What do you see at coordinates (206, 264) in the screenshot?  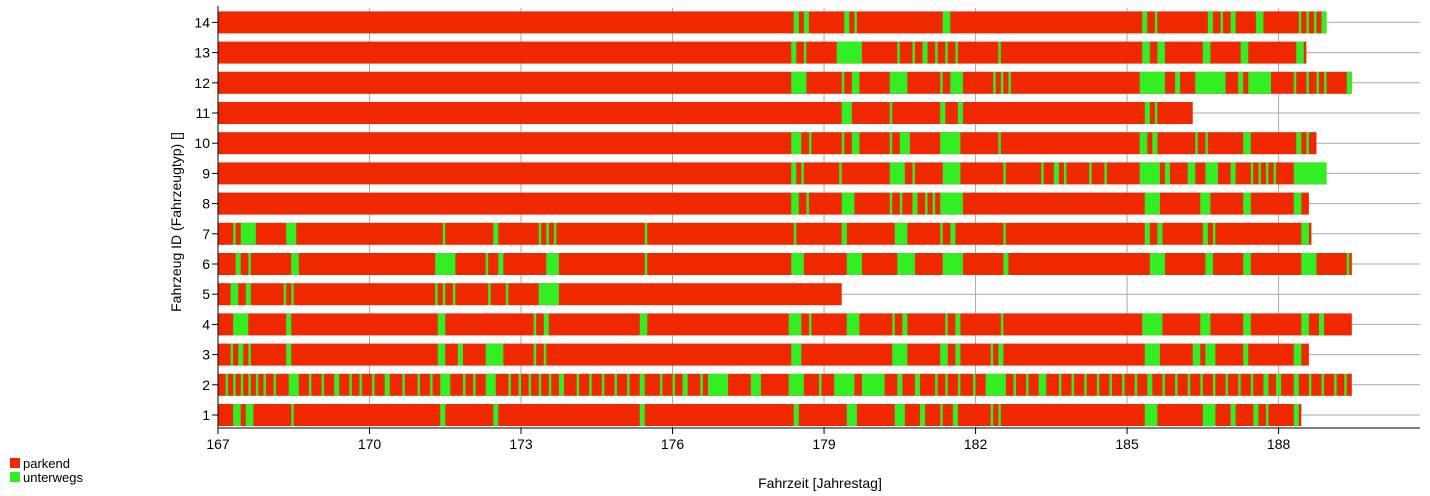 I see `y-tick-label: 6` at bounding box center [206, 264].